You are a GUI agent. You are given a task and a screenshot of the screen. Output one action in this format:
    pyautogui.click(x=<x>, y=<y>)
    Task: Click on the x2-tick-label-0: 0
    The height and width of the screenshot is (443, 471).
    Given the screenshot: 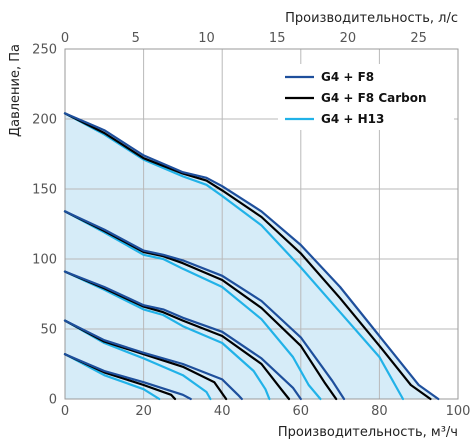 What is the action you would take?
    pyautogui.click(x=65, y=38)
    